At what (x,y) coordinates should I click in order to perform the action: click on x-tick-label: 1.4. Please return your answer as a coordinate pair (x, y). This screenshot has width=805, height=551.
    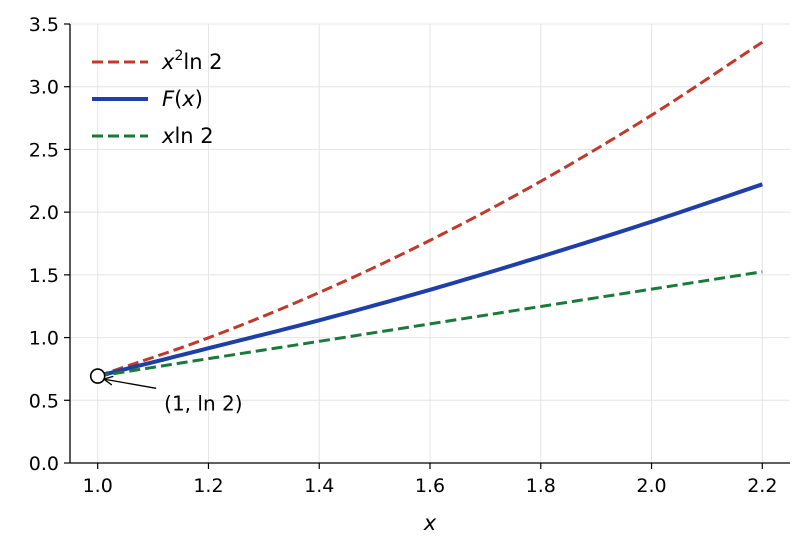
    Looking at the image, I should click on (319, 486).